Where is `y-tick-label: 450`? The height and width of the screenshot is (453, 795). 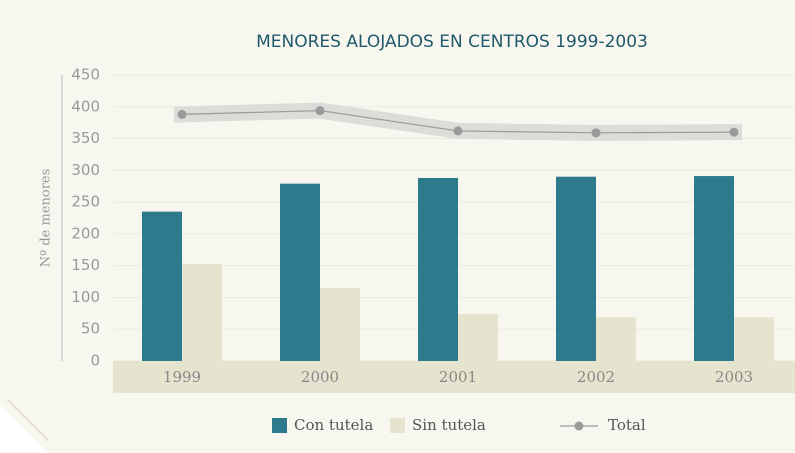
y-tick-label: 450 is located at coordinates (85, 75).